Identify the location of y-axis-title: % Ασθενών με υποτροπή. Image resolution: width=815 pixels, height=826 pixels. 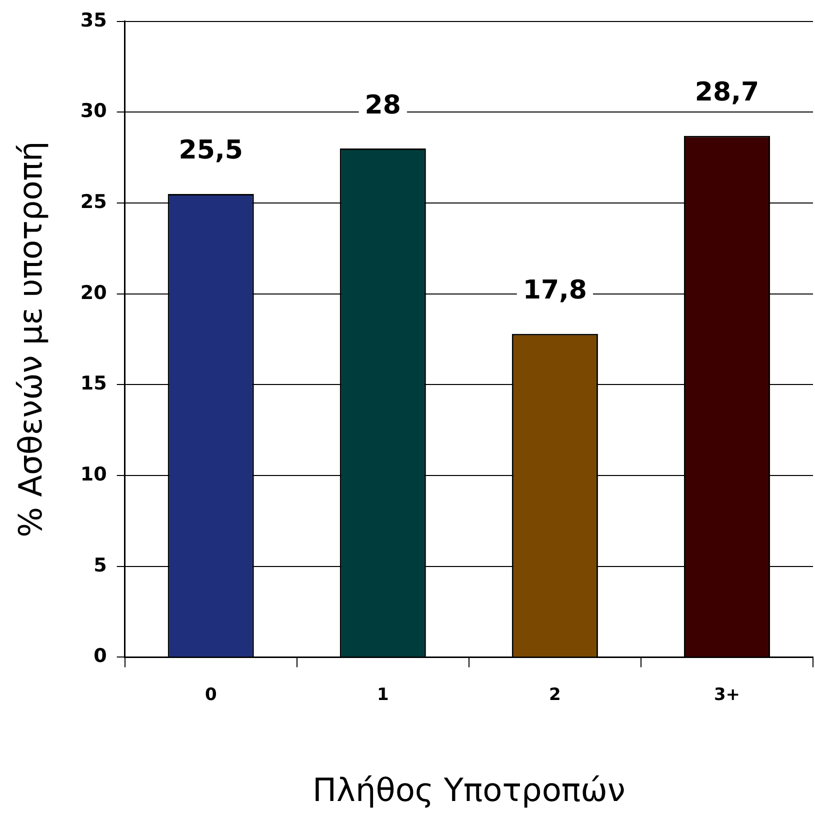
(31, 339).